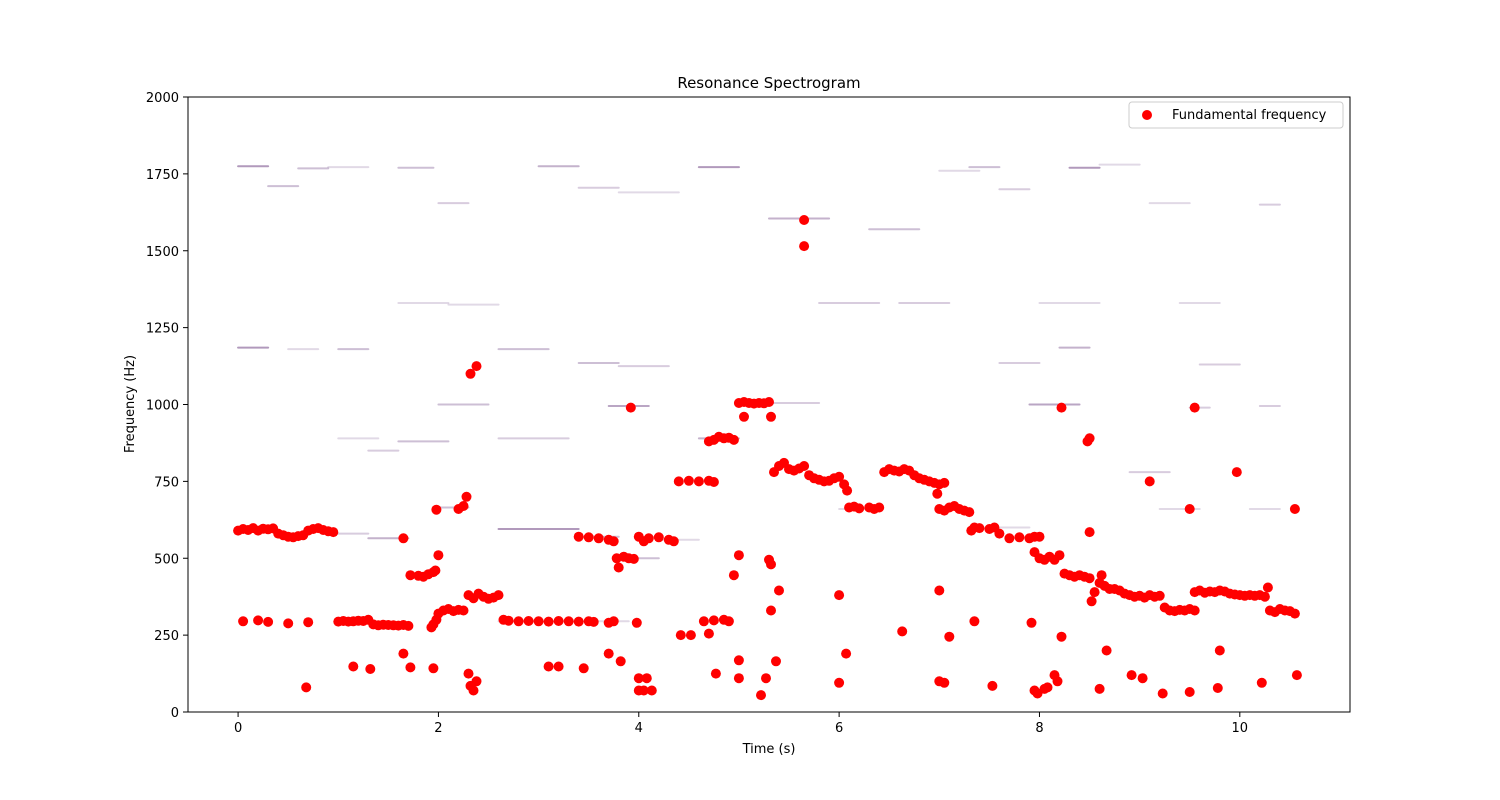 This screenshot has width=1500, height=800. Describe the element at coordinates (162, 329) in the screenshot. I see `y-tick-label: 1250` at that location.